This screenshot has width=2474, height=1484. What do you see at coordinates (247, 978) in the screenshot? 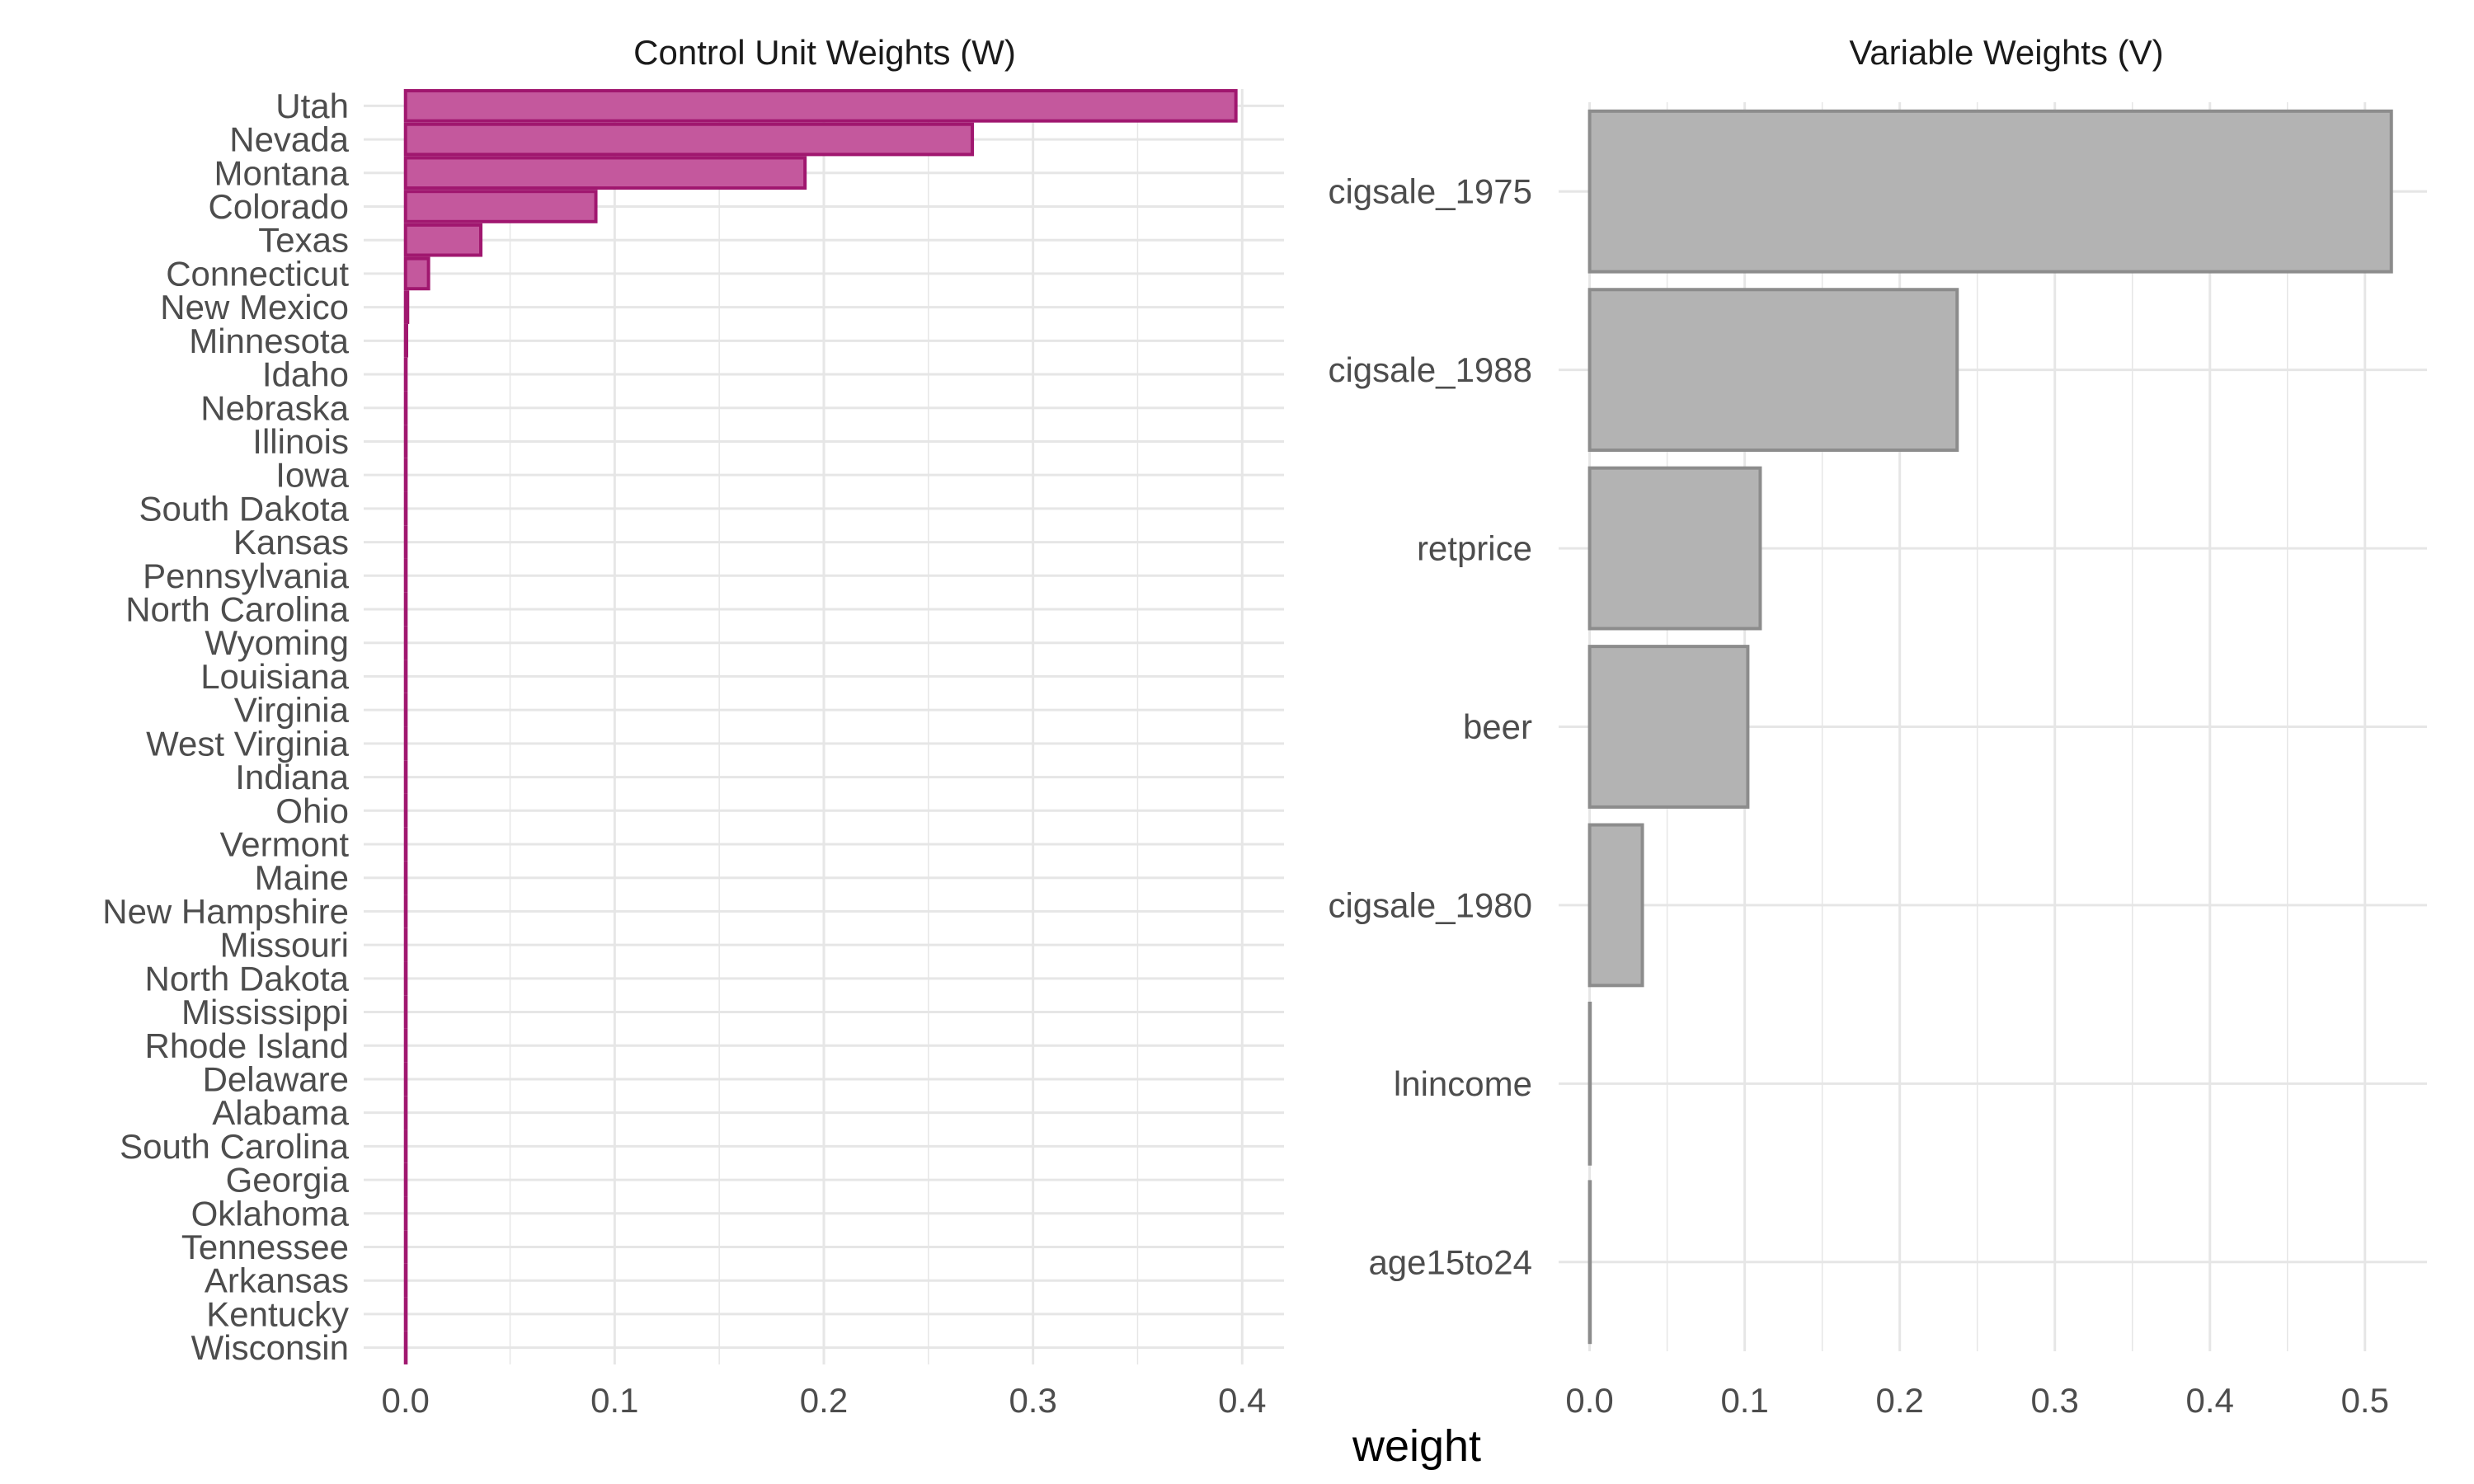
I see `w-category-label: North Dakota` at bounding box center [247, 978].